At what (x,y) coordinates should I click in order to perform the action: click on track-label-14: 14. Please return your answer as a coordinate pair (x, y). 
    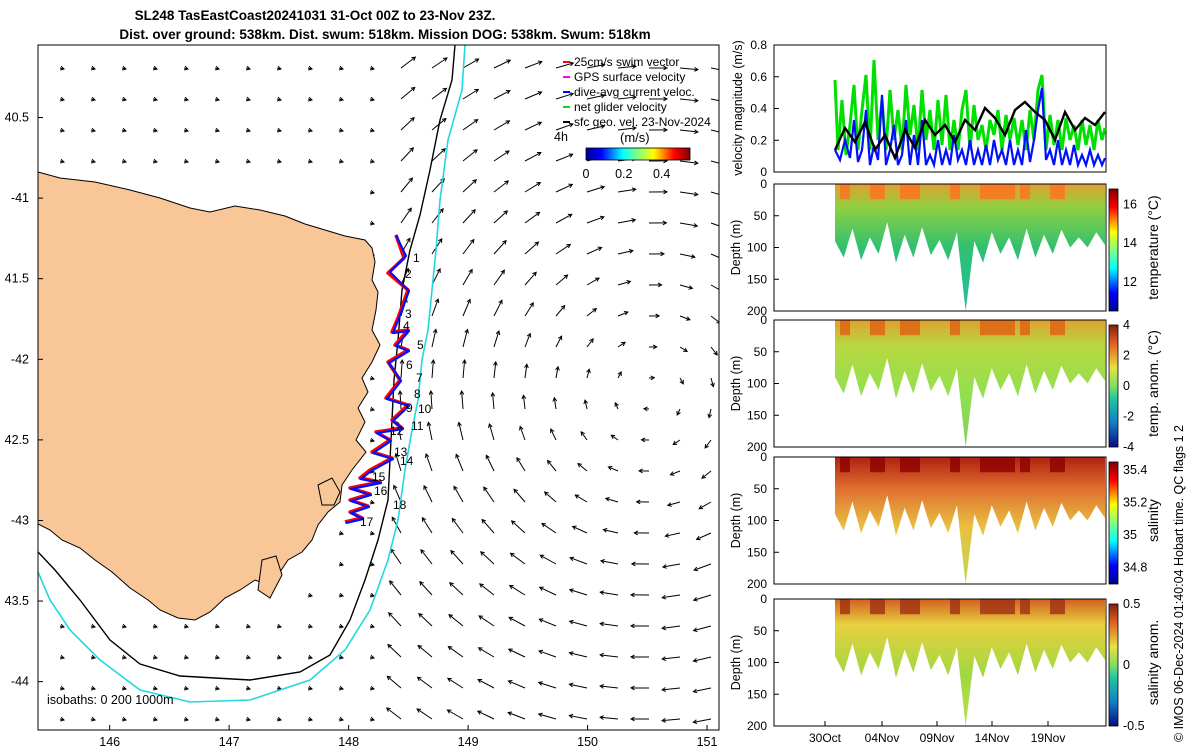
    Looking at the image, I should click on (407, 461).